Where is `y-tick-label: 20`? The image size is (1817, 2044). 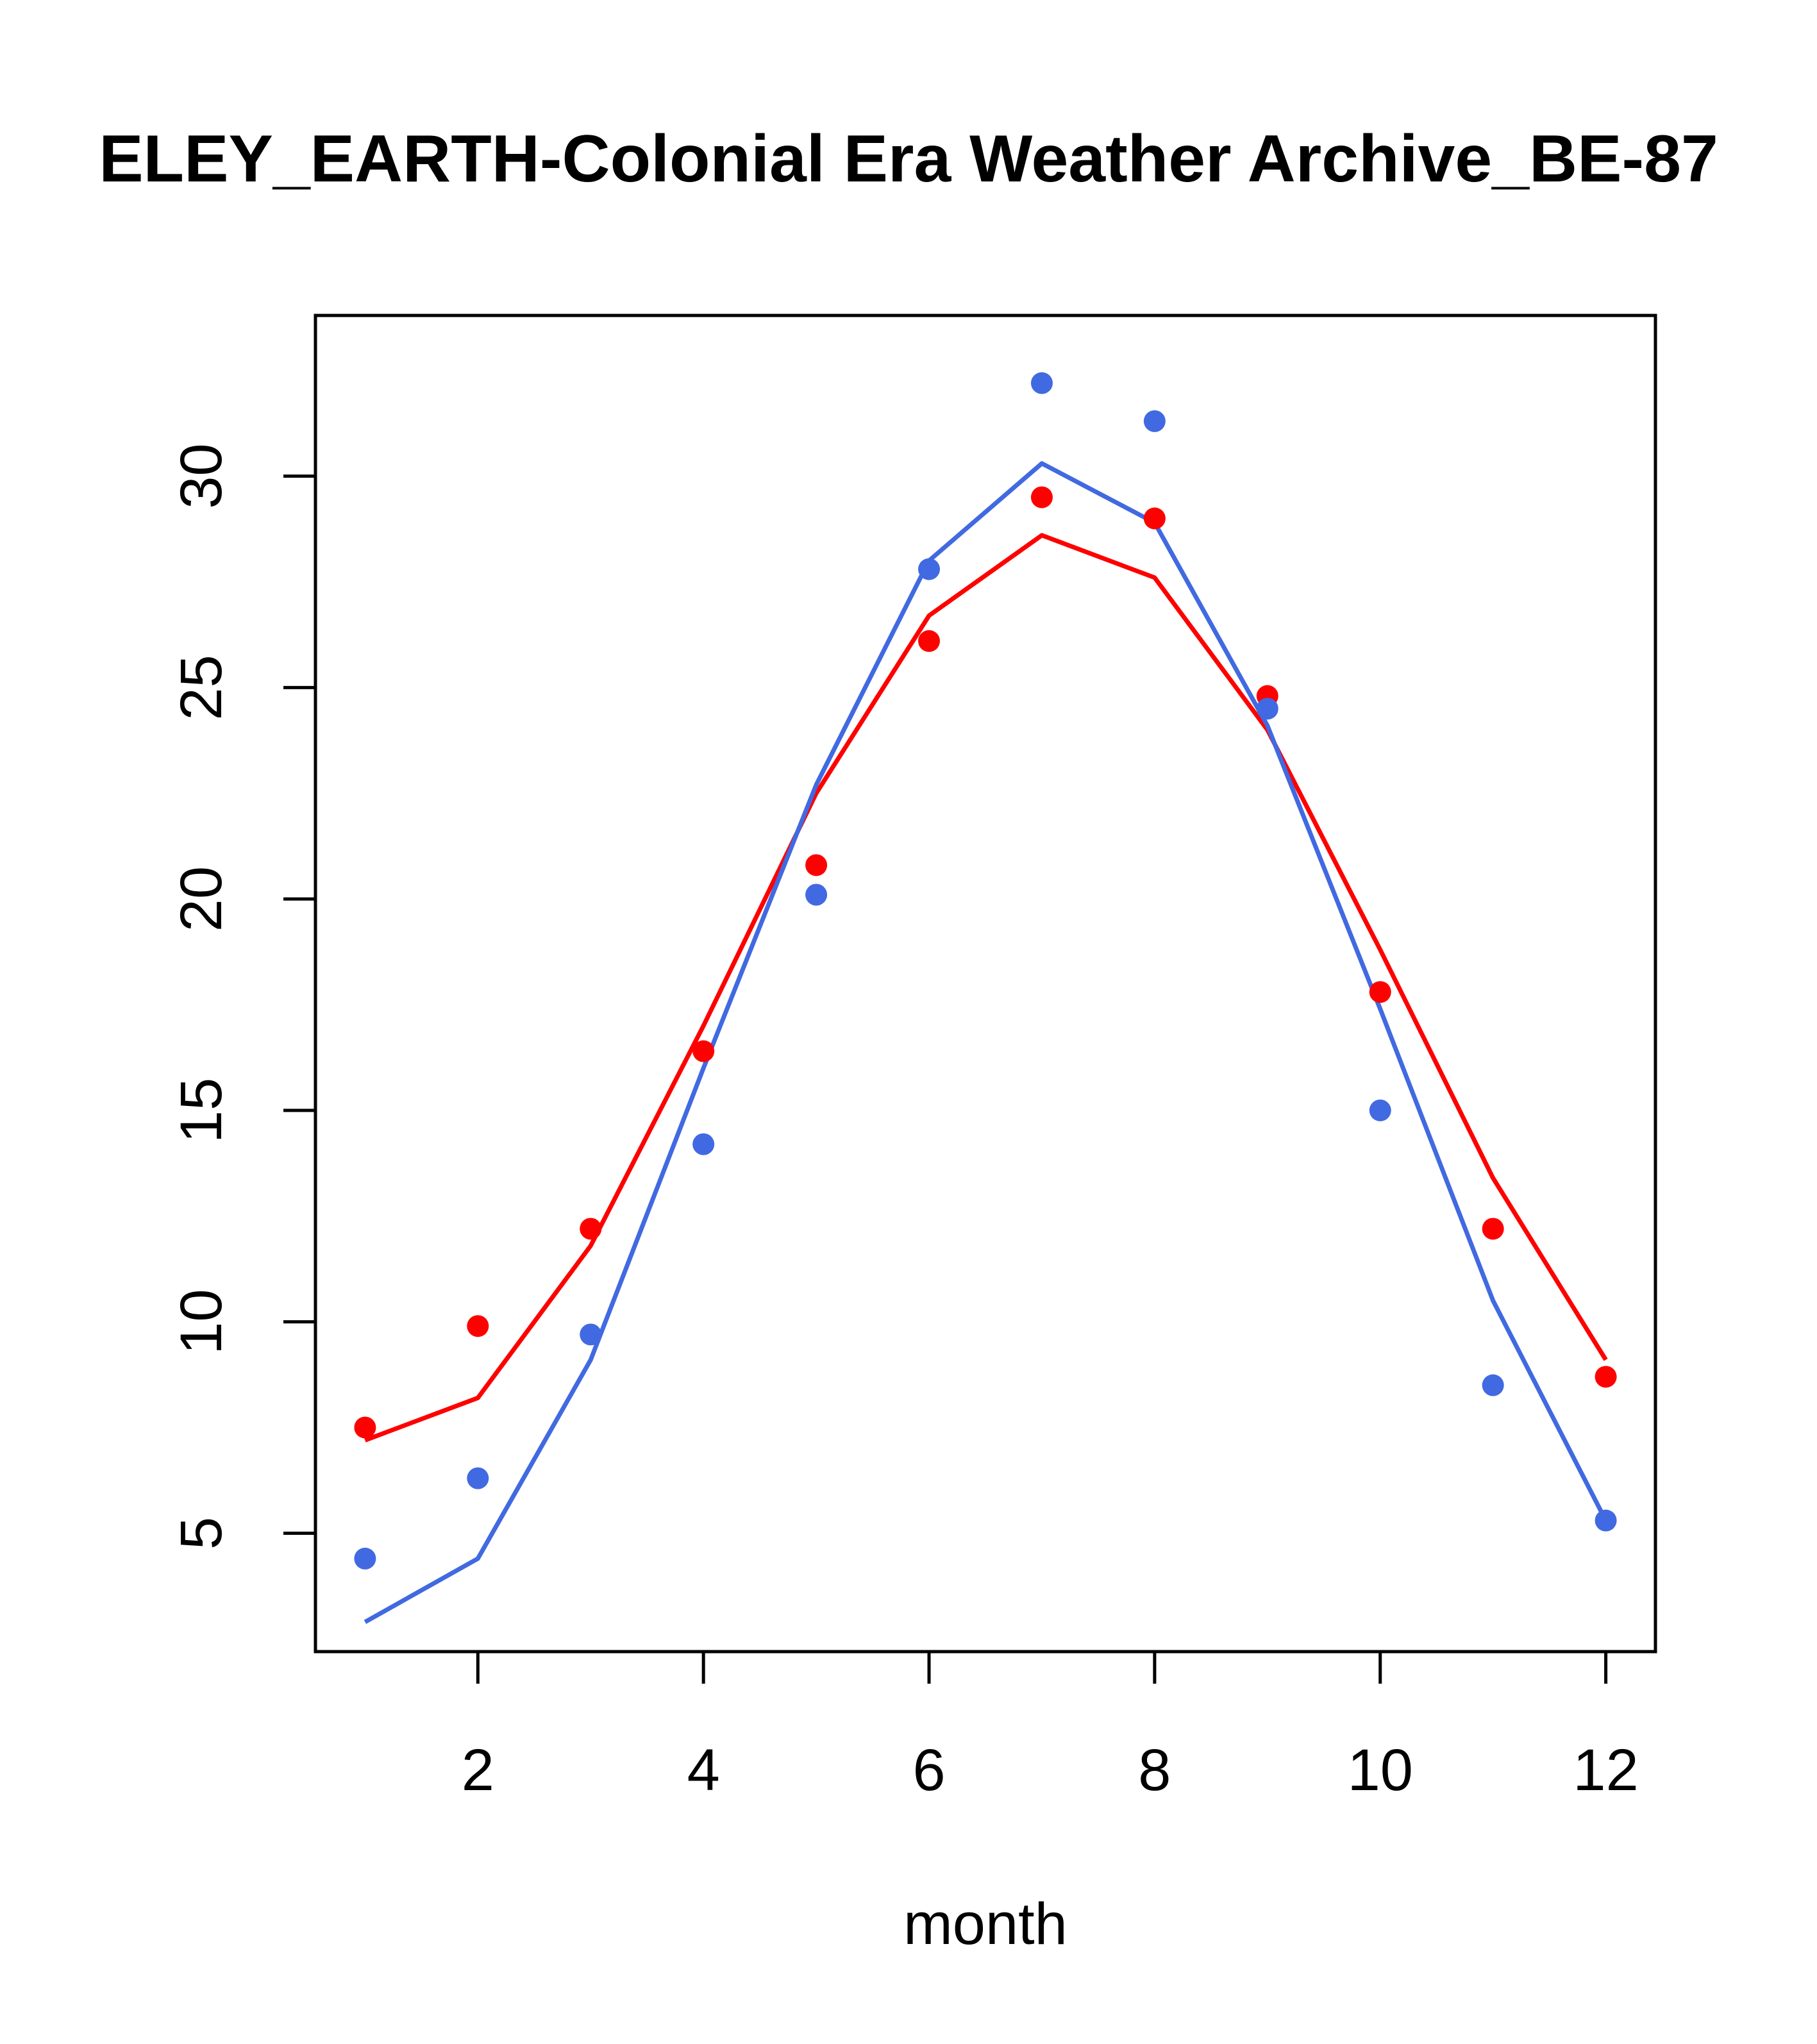 y-tick-label: 20 is located at coordinates (201, 899).